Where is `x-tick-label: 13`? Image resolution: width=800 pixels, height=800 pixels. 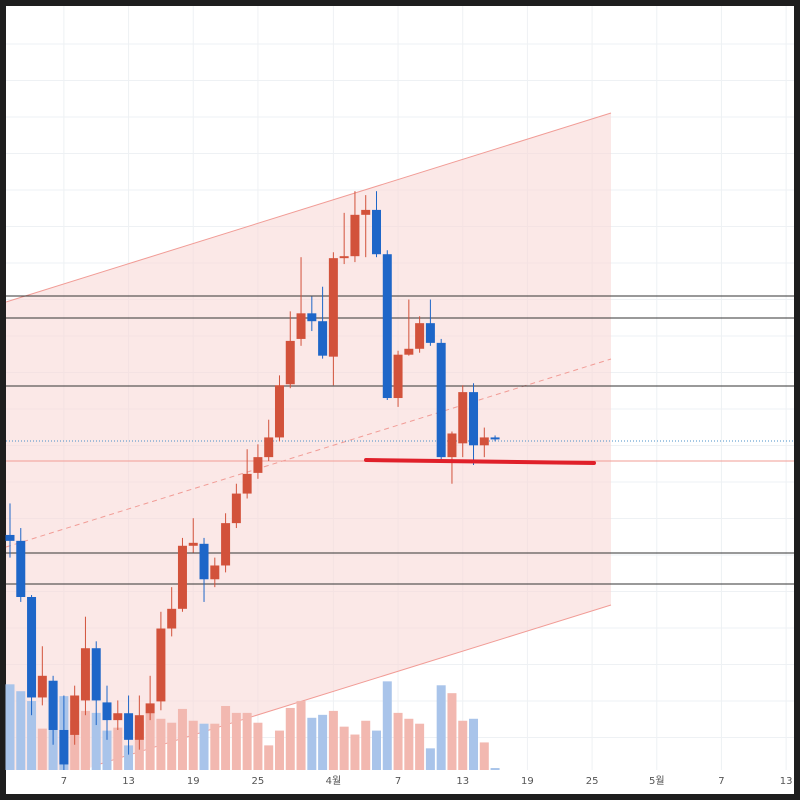
x-tick-label: 13 is located at coordinates (462, 781).